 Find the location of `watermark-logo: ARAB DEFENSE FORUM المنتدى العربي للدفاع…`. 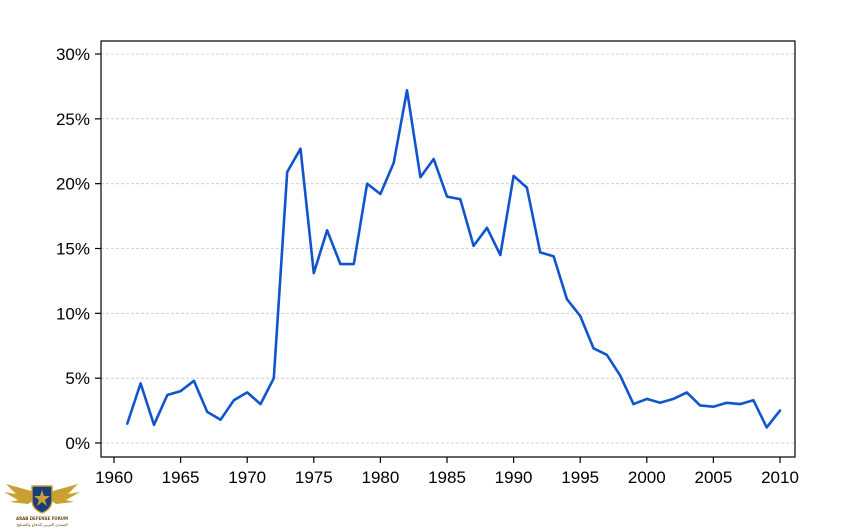

watermark-logo: ARAB DEFENSE FORUM المنتدى العربي للدفاع… is located at coordinates (42, 505).